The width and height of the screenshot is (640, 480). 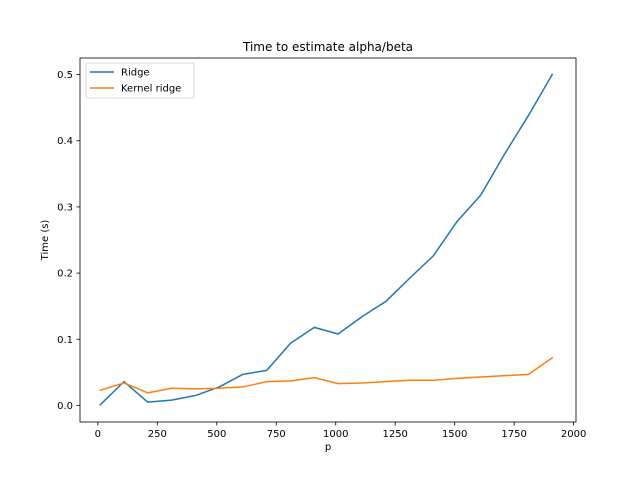 What do you see at coordinates (573, 434) in the screenshot?
I see `x-tick-label: 2000` at bounding box center [573, 434].